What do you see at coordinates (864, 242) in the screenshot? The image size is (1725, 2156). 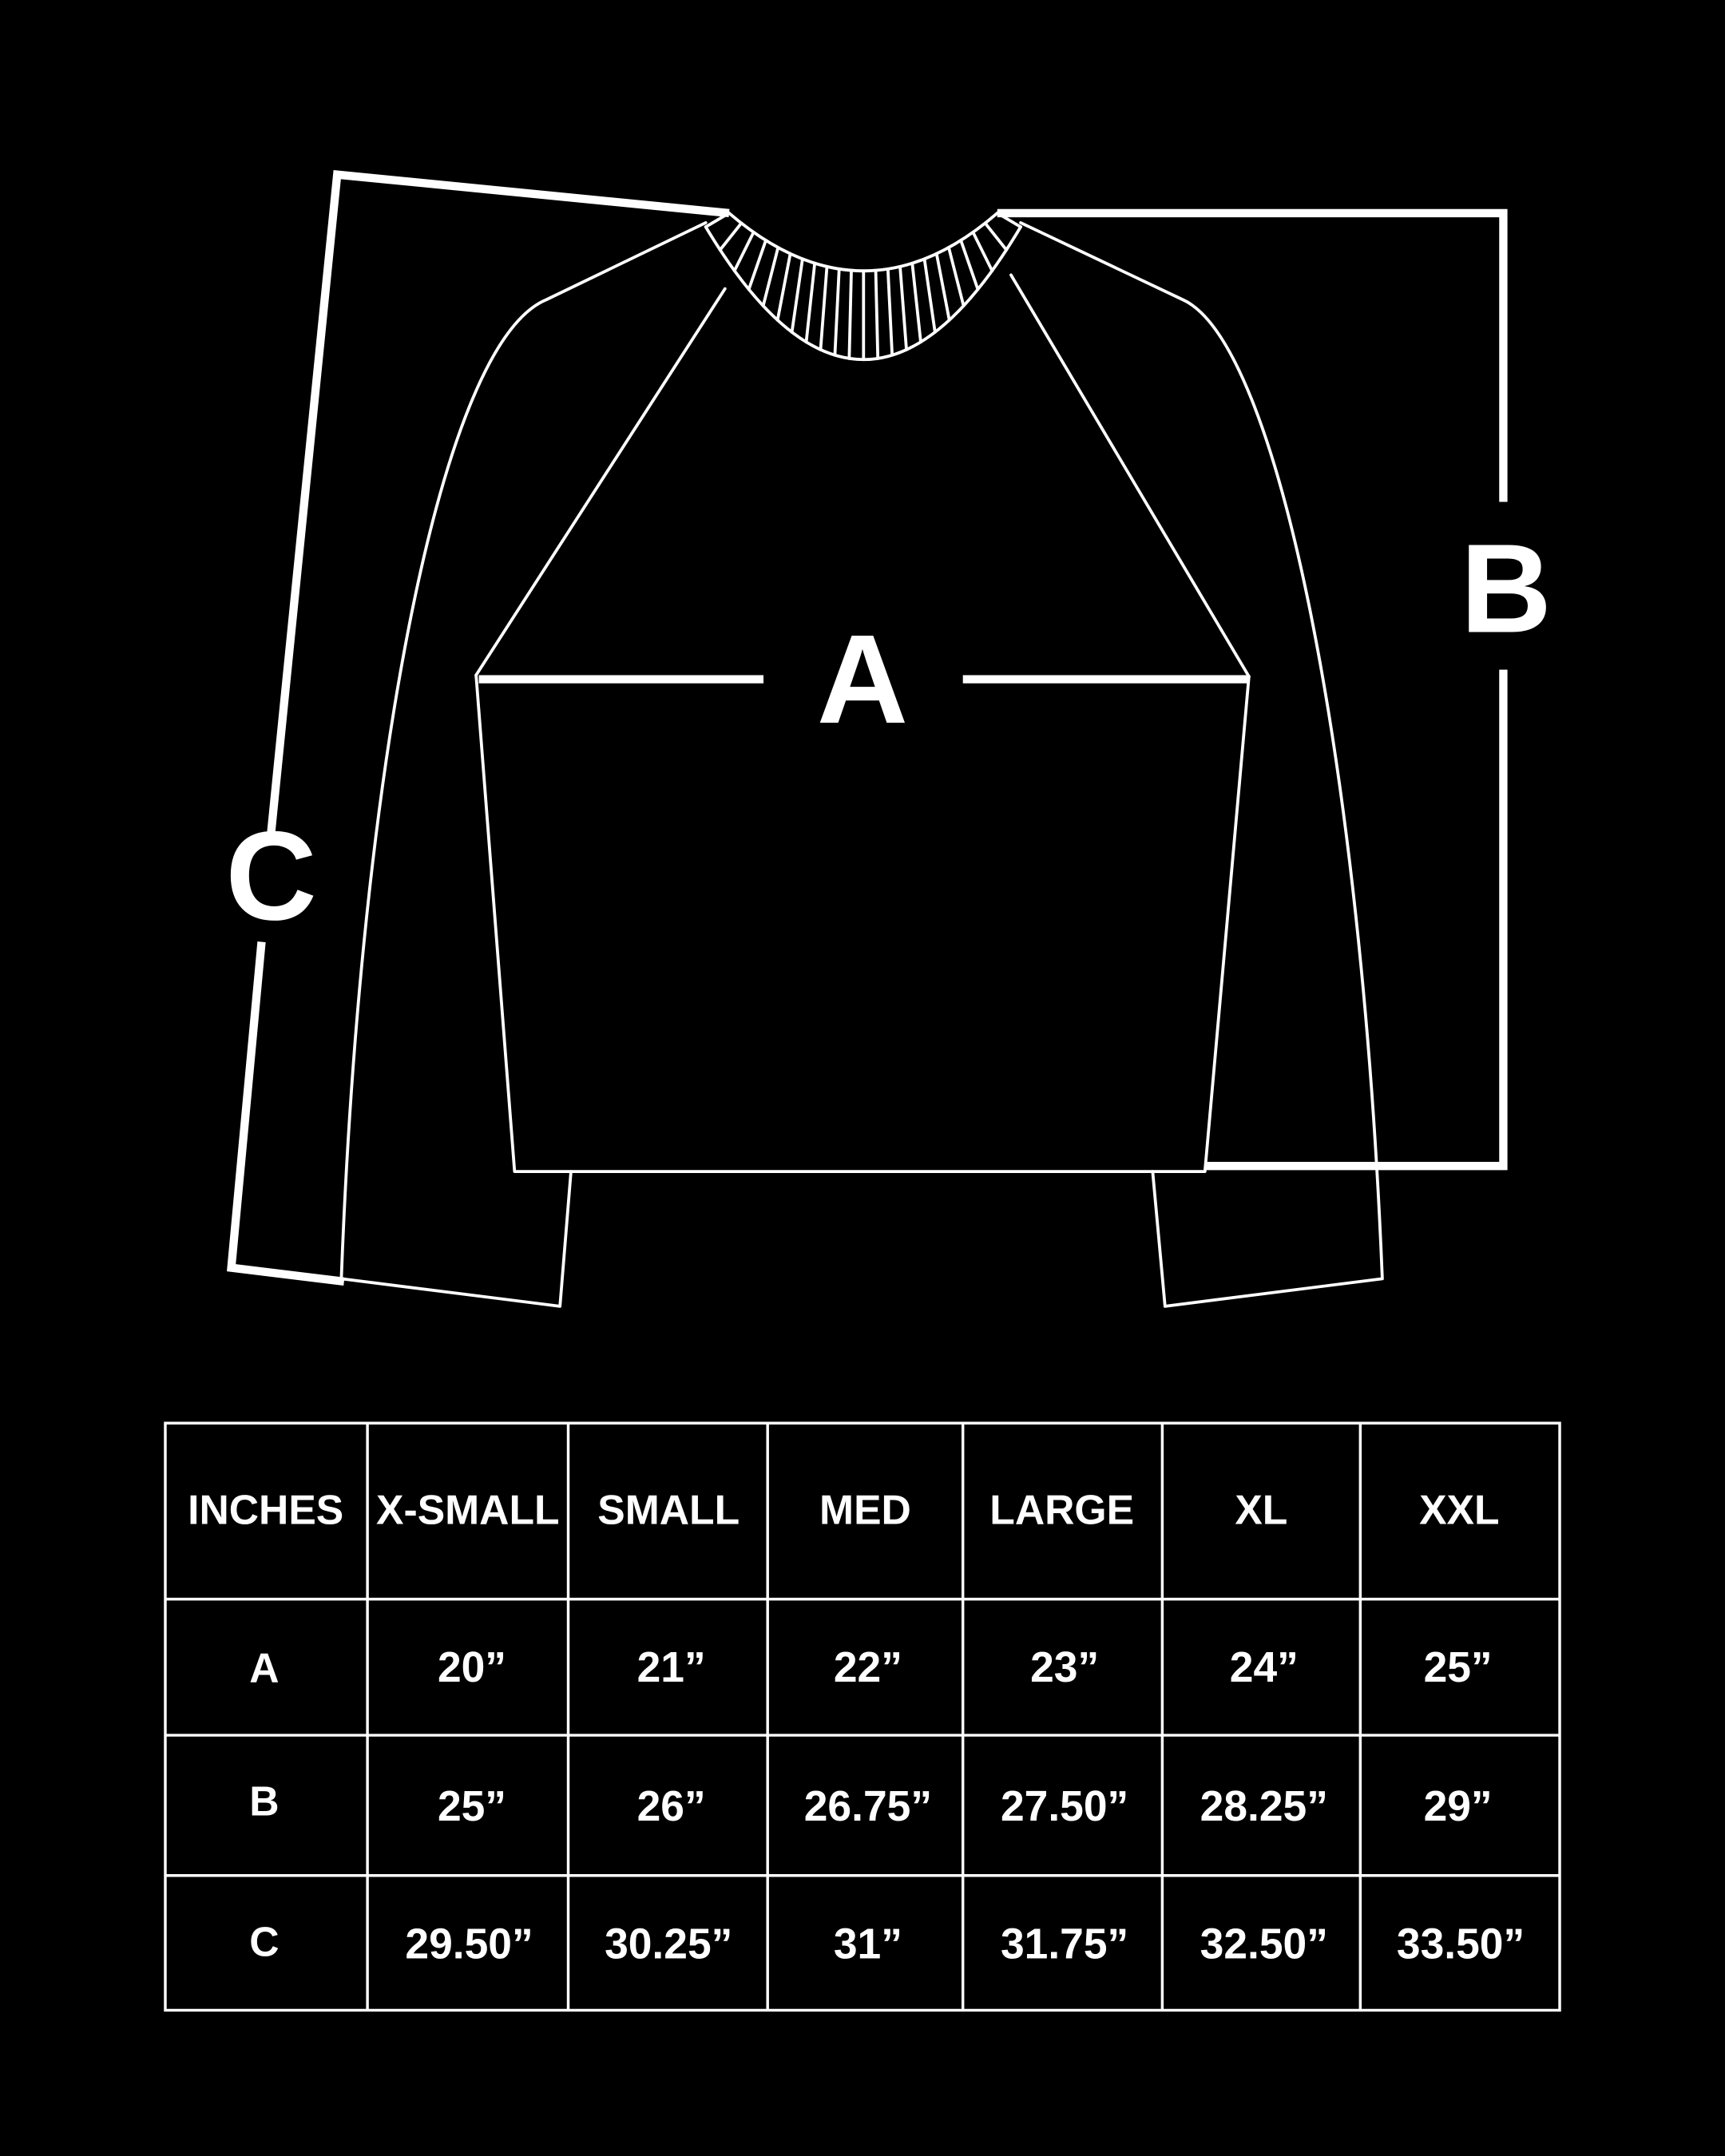 I see `collar-outer-edge` at bounding box center [864, 242].